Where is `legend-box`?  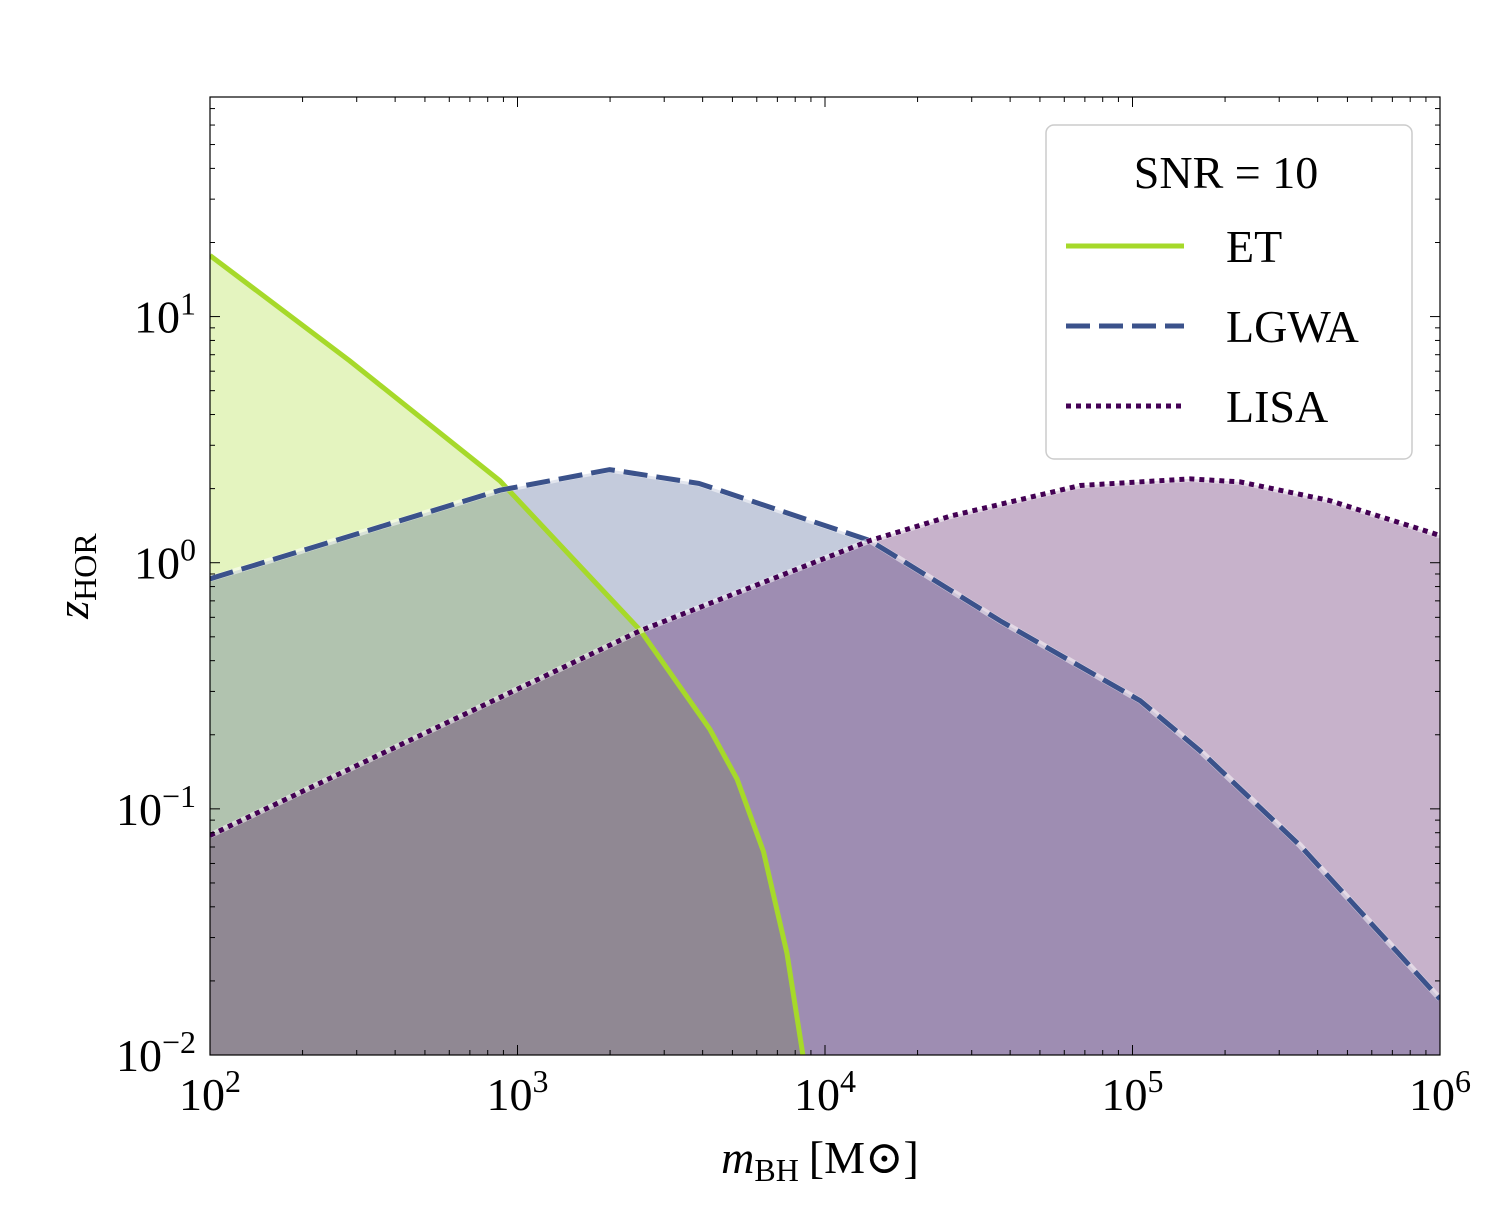 legend-box is located at coordinates (1229, 292).